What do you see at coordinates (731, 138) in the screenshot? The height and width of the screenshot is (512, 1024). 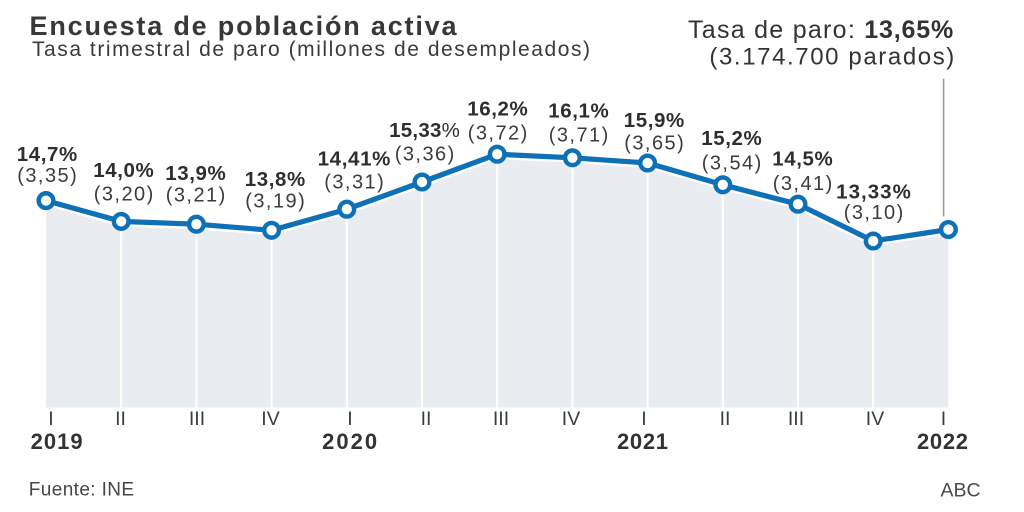 I see `svg-text: 15,2%` at bounding box center [731, 138].